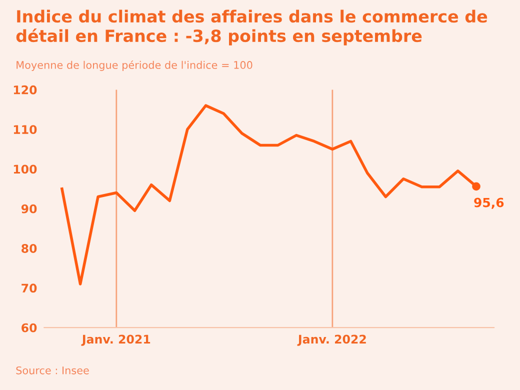  Describe the element at coordinates (115, 340) in the screenshot. I see `x-tick-label: Janv. 2021` at that location.